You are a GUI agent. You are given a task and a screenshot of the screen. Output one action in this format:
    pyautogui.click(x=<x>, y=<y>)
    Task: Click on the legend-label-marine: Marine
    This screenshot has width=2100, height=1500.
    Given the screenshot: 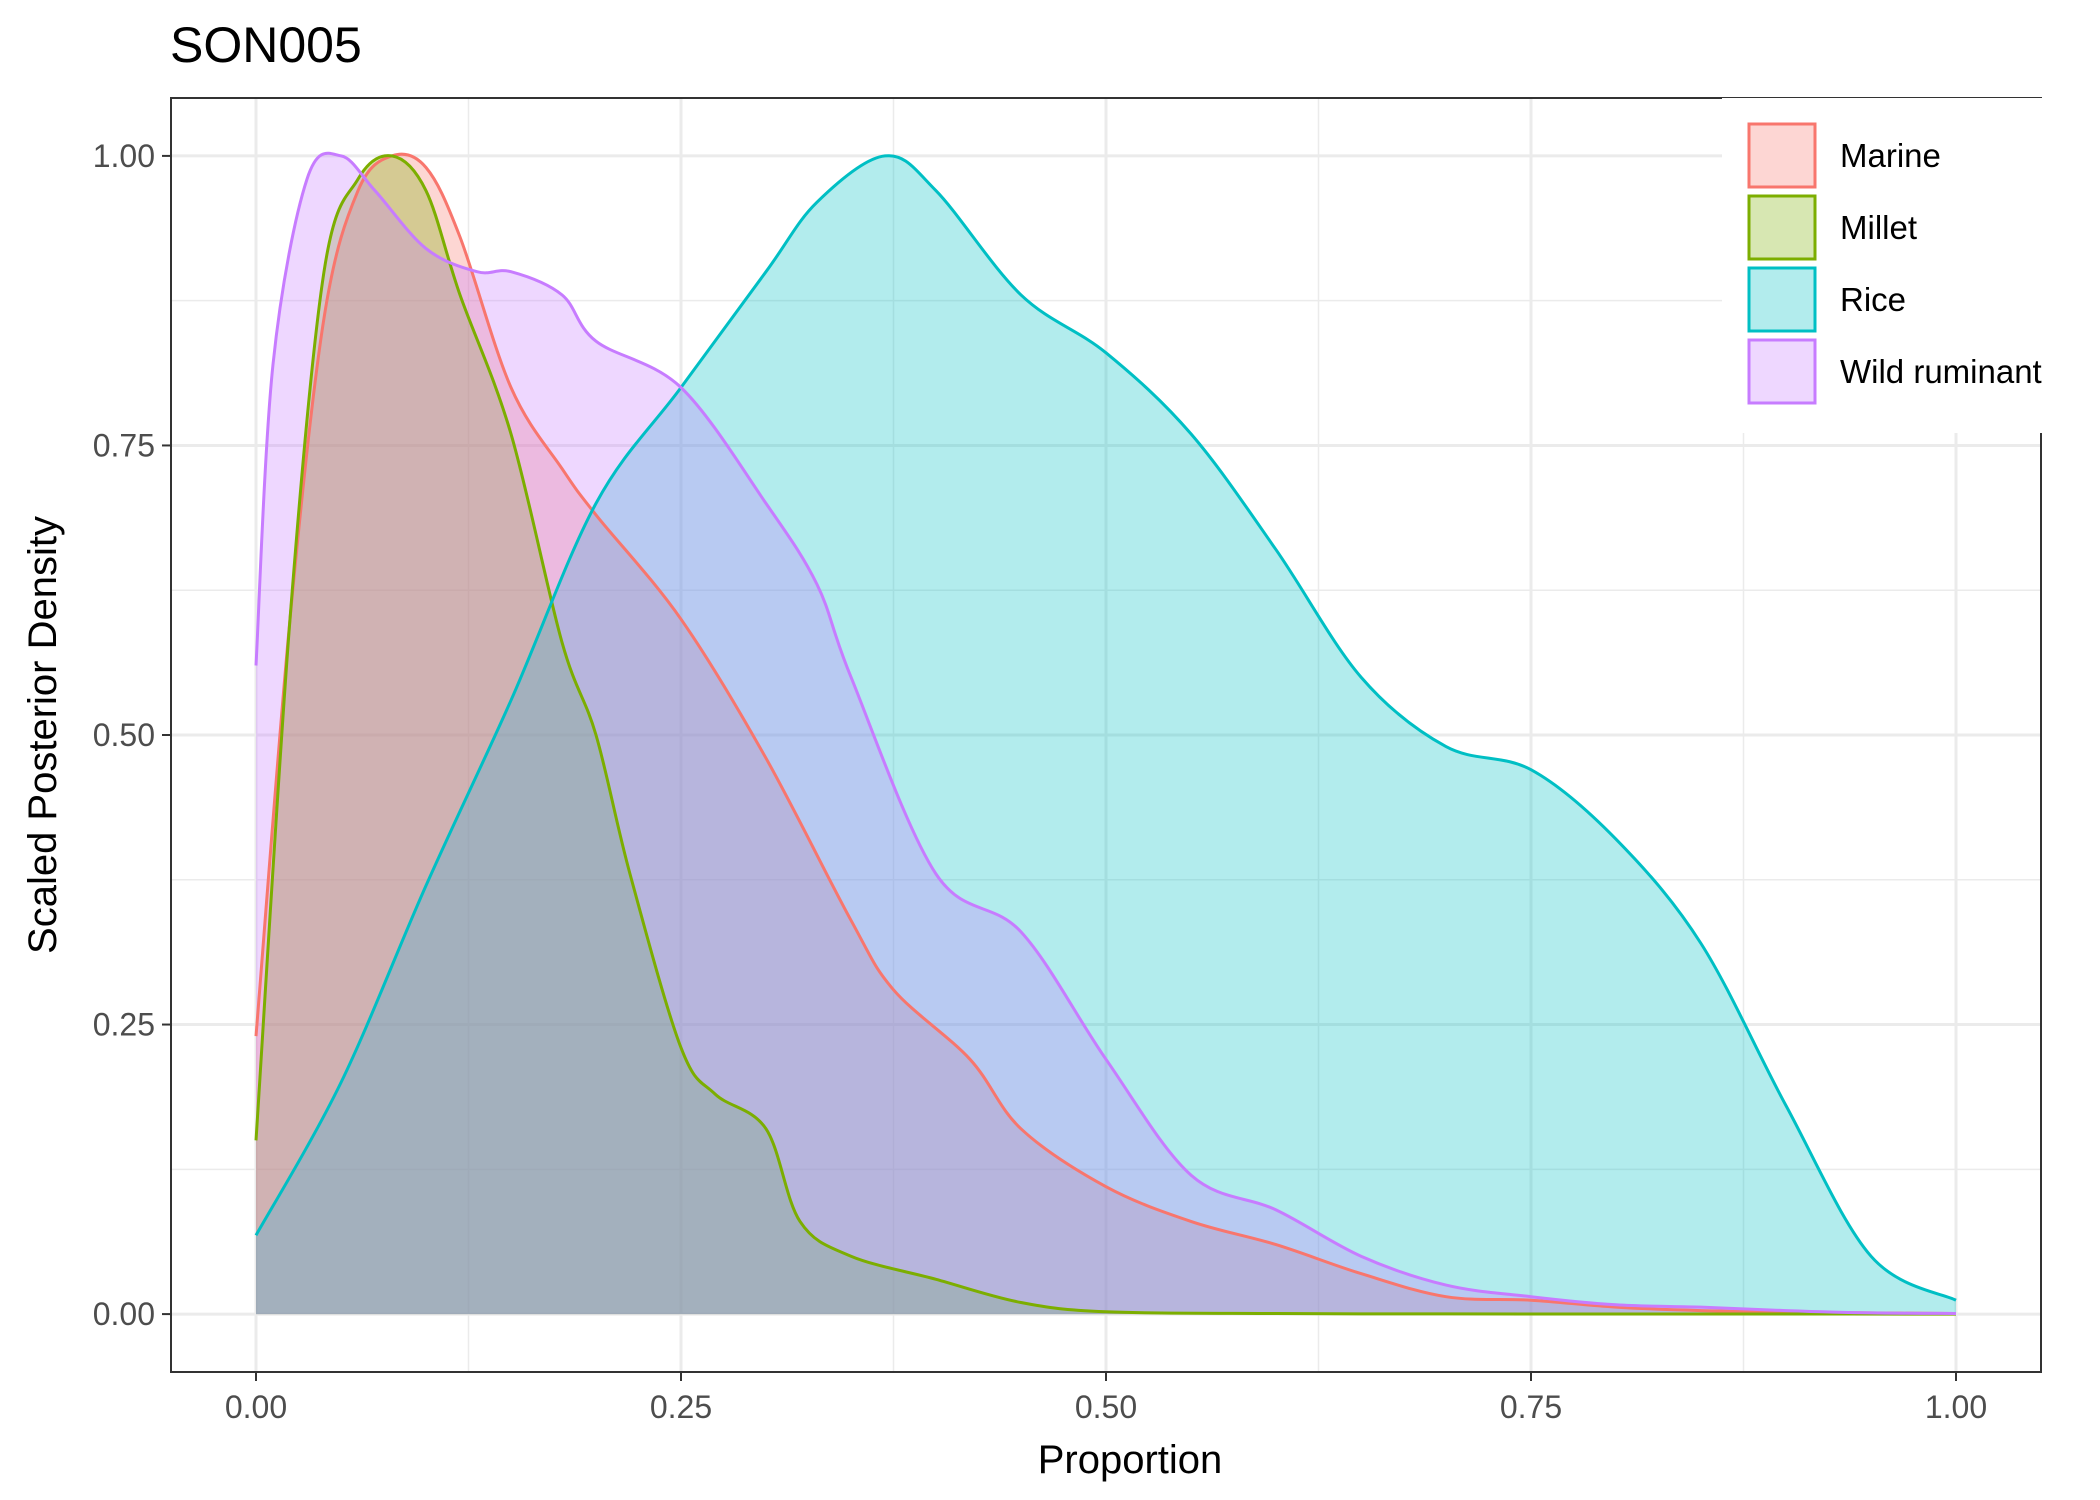 What is the action you would take?
    pyautogui.click(x=1890, y=155)
    